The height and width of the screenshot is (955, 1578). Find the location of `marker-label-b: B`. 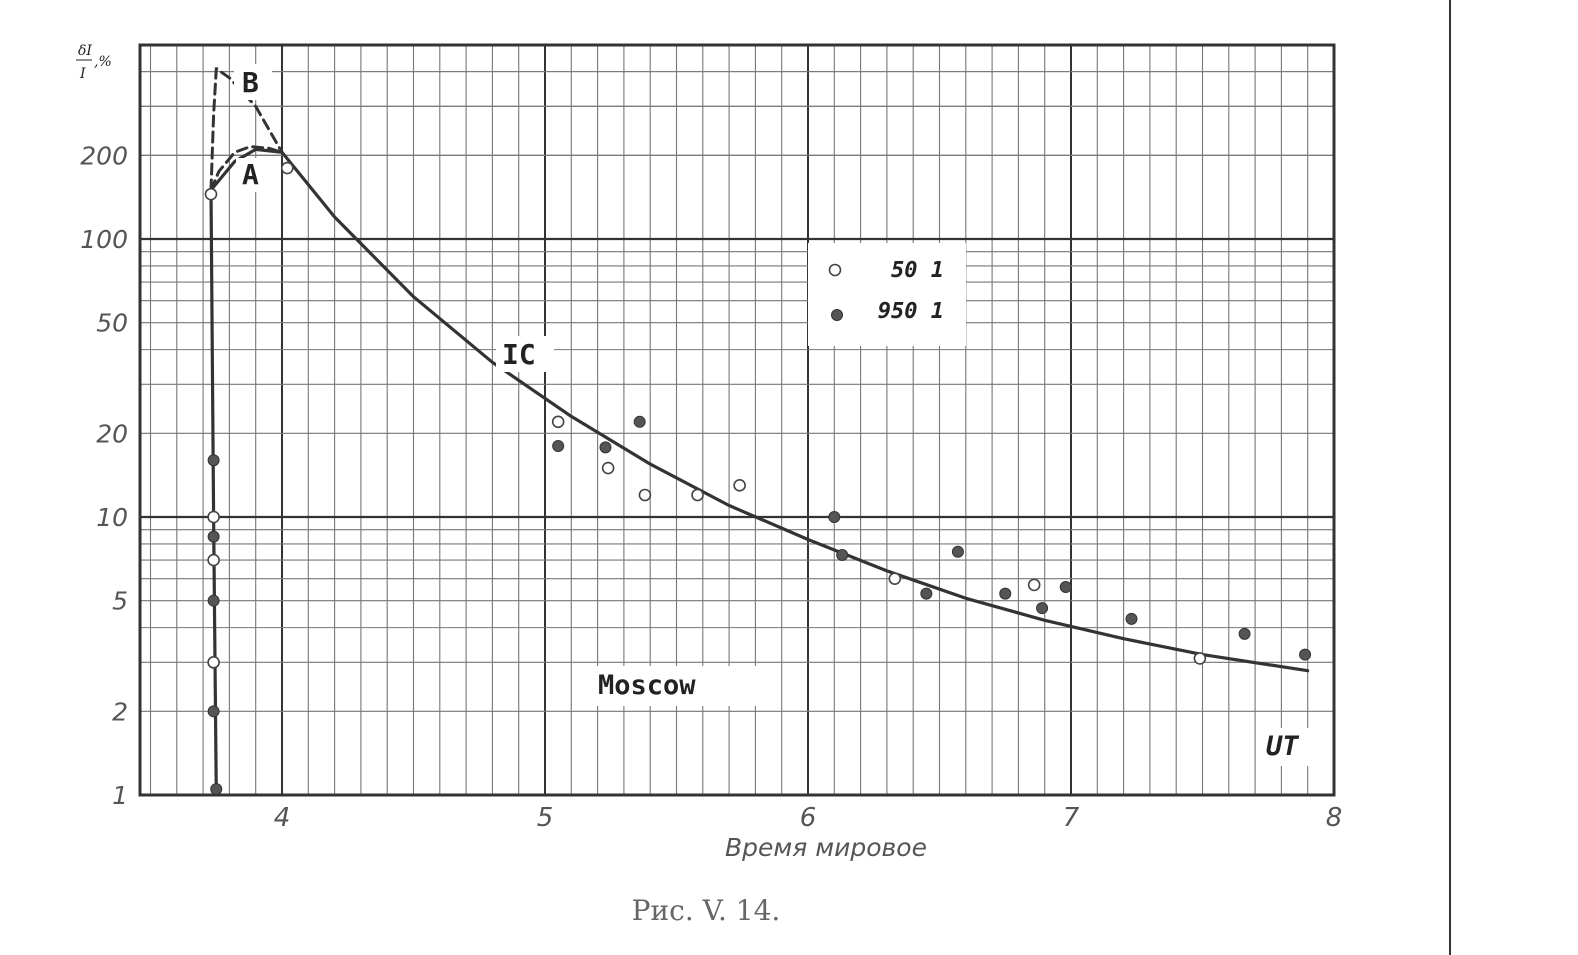

marker-label-b: B is located at coordinates (250, 82).